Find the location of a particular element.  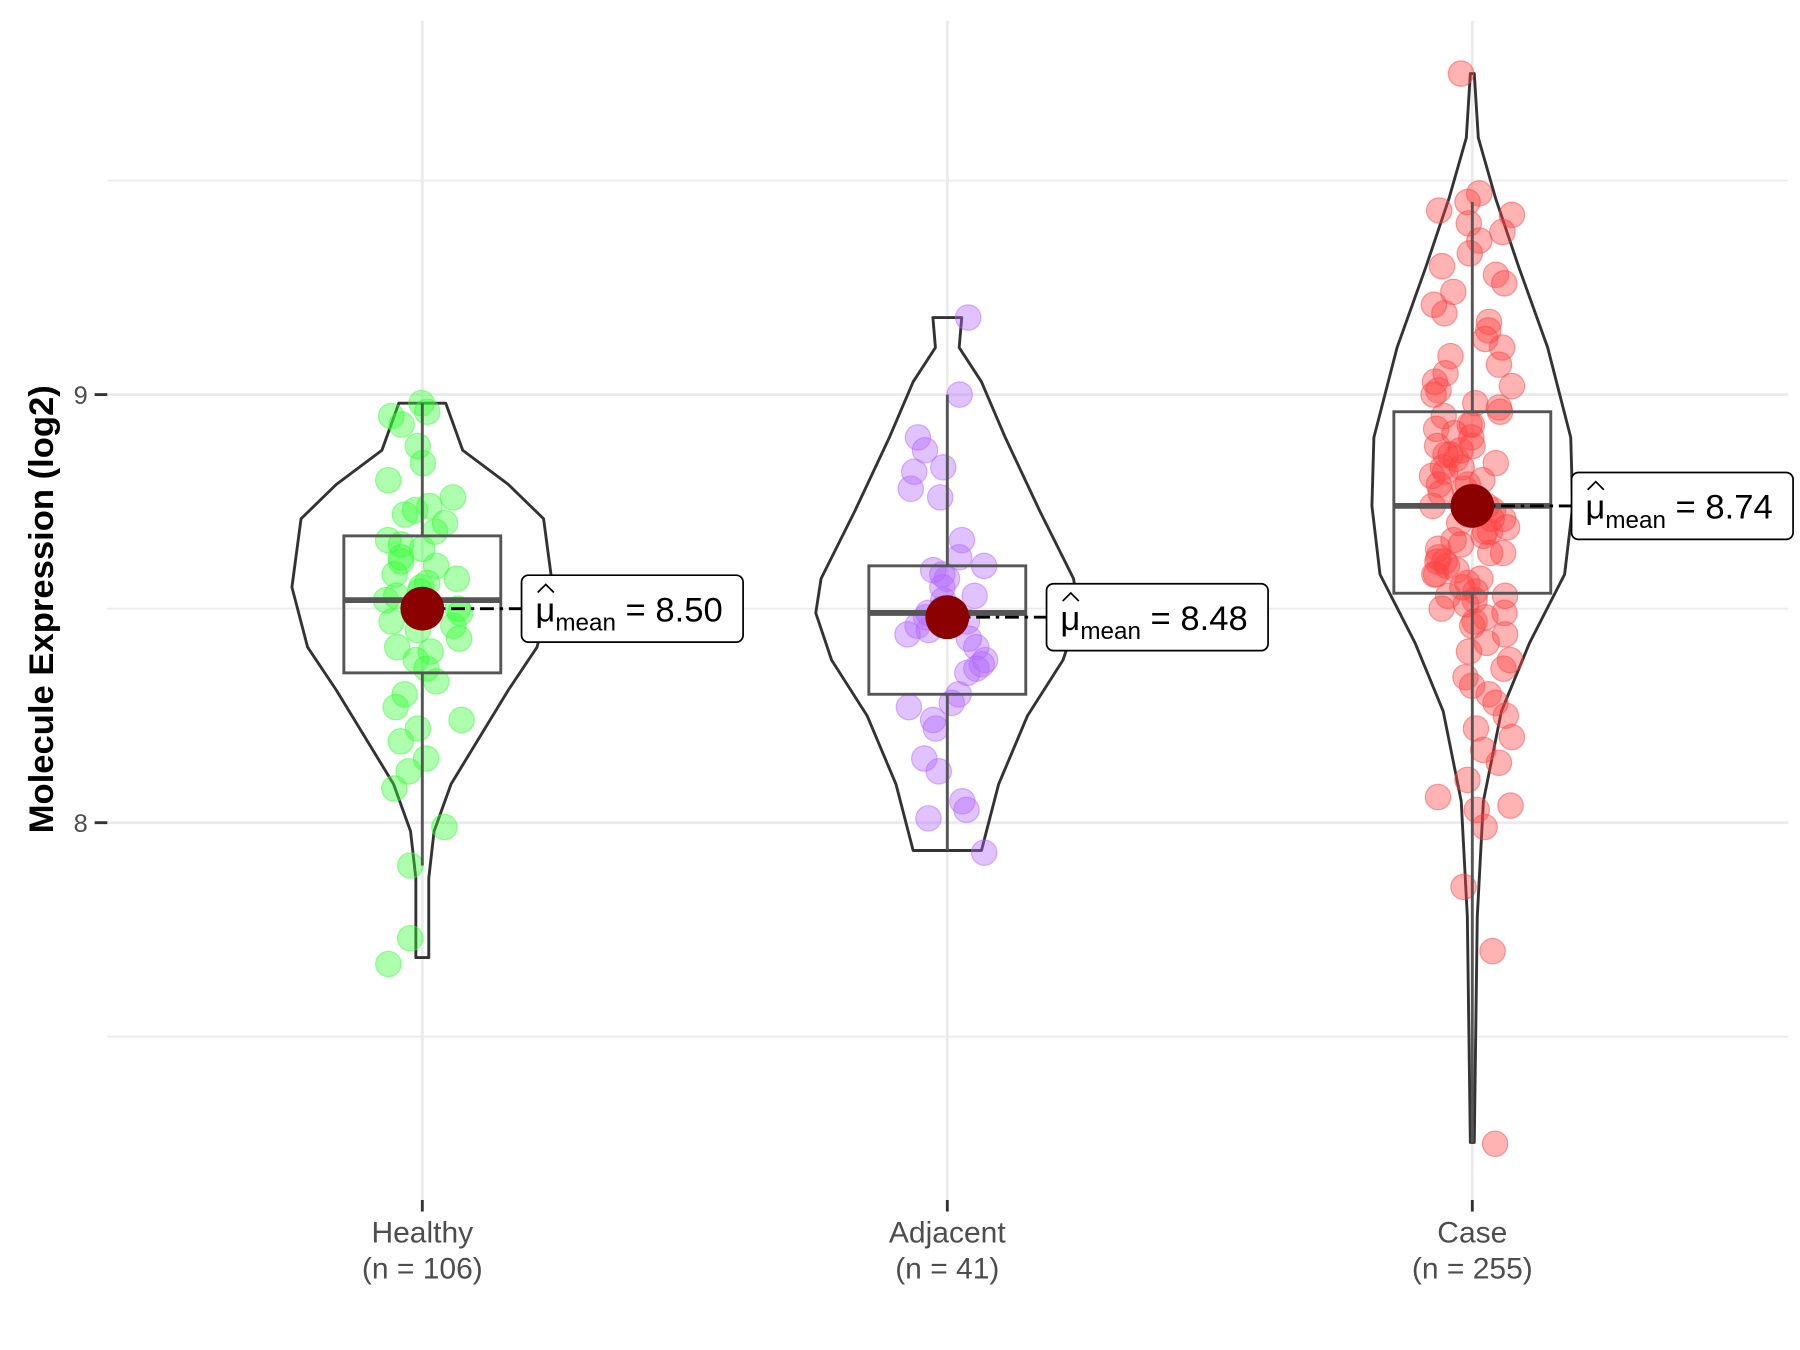

mean-label: μmean = 8.48 is located at coordinates (1153, 622).